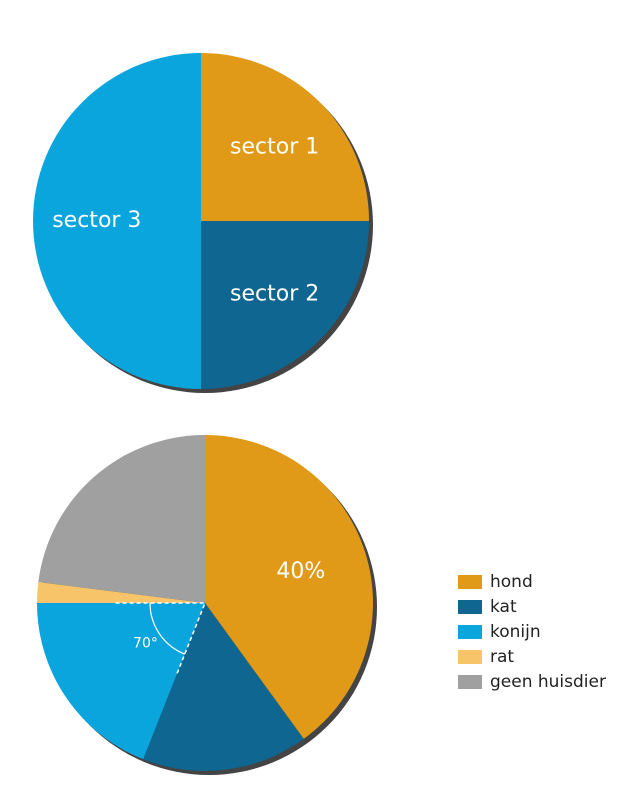  Describe the element at coordinates (511, 582) in the screenshot. I see `legend-label: hond` at that location.